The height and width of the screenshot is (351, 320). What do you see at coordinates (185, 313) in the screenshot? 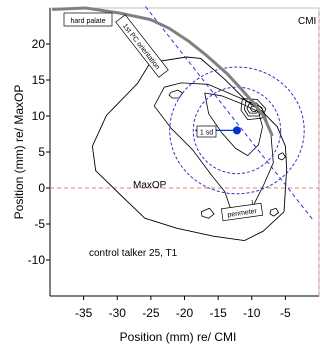
I see `x-tick-label-4: -20` at bounding box center [185, 313].